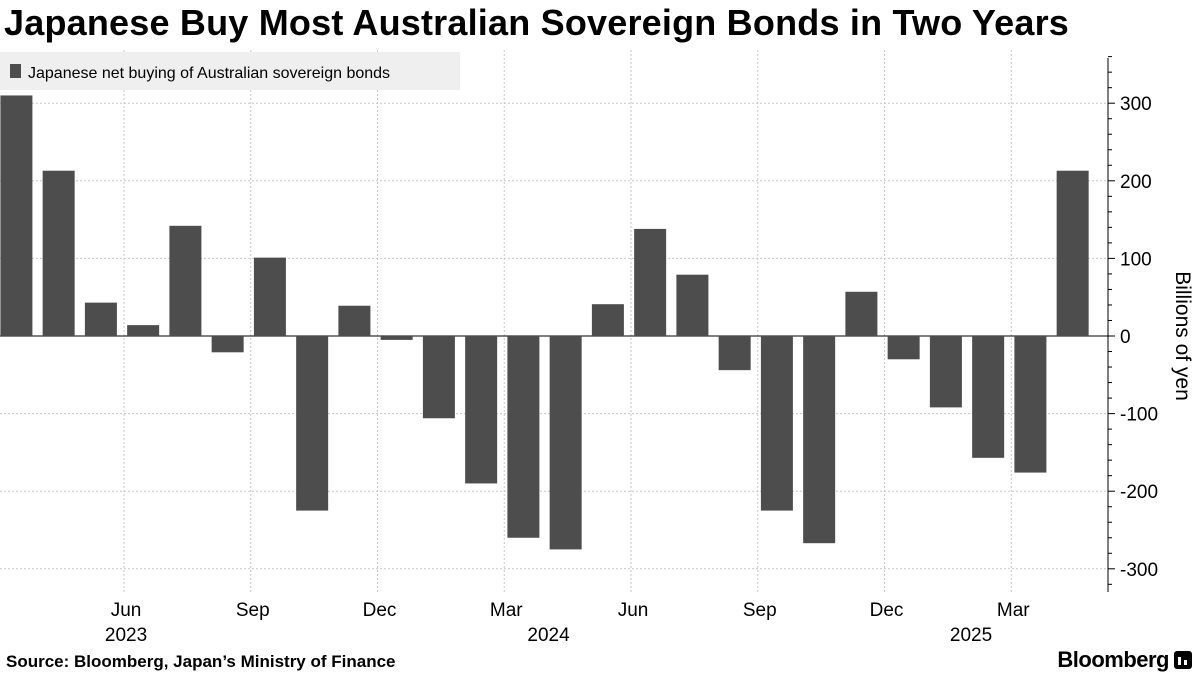  Describe the element at coordinates (1125, 337) in the screenshot. I see `y-tick-label: 0` at that location.